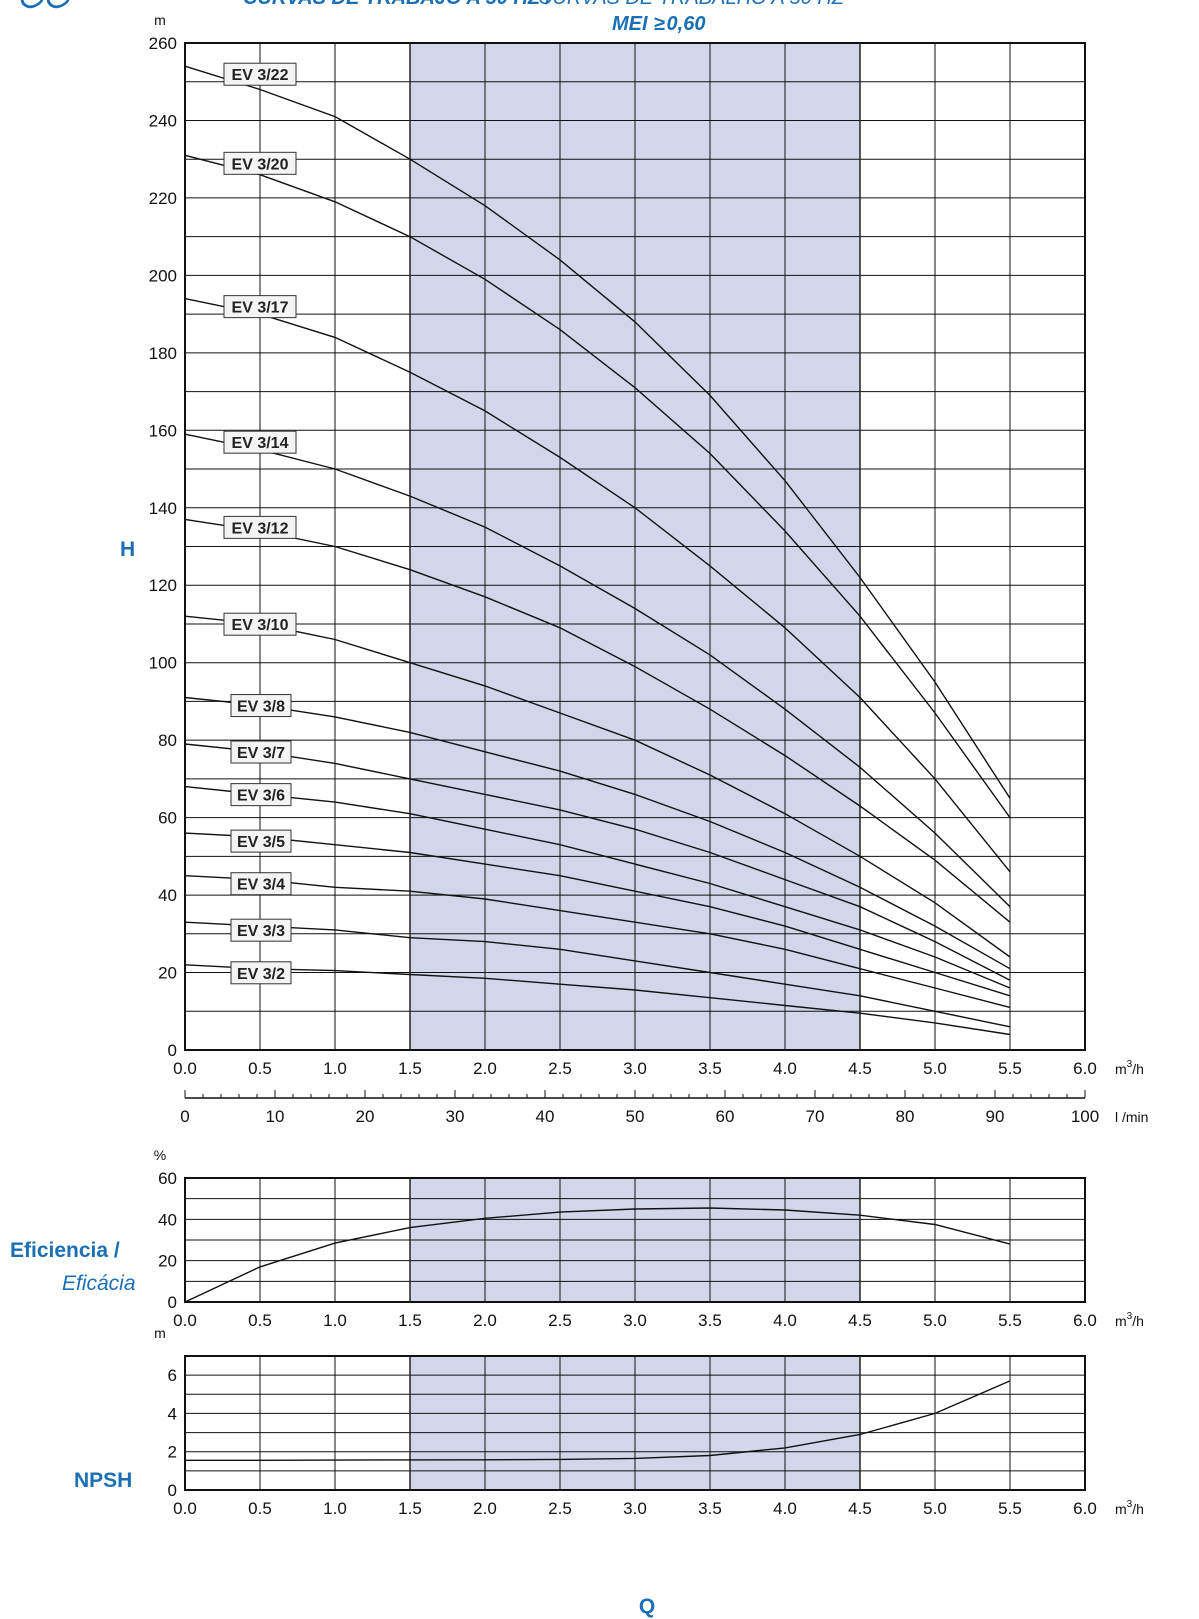 The image size is (1199, 1619). I want to click on curve-label-ev-3-3: EV 3/3, so click(261, 930).